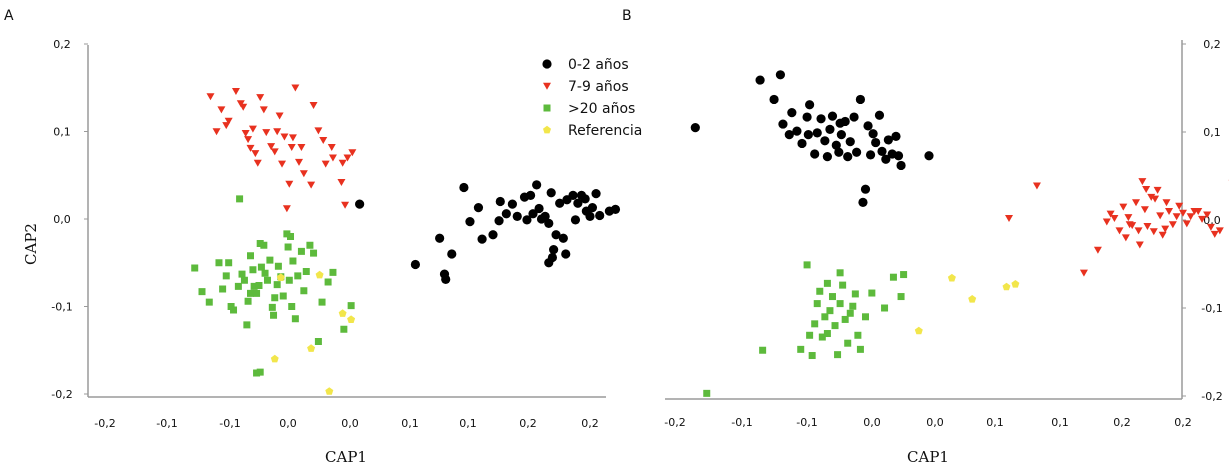 The height and width of the screenshot is (471, 1229). Describe the element at coordinates (1212, 44) in the screenshot. I see `y-tick-label: 0,2` at that location.